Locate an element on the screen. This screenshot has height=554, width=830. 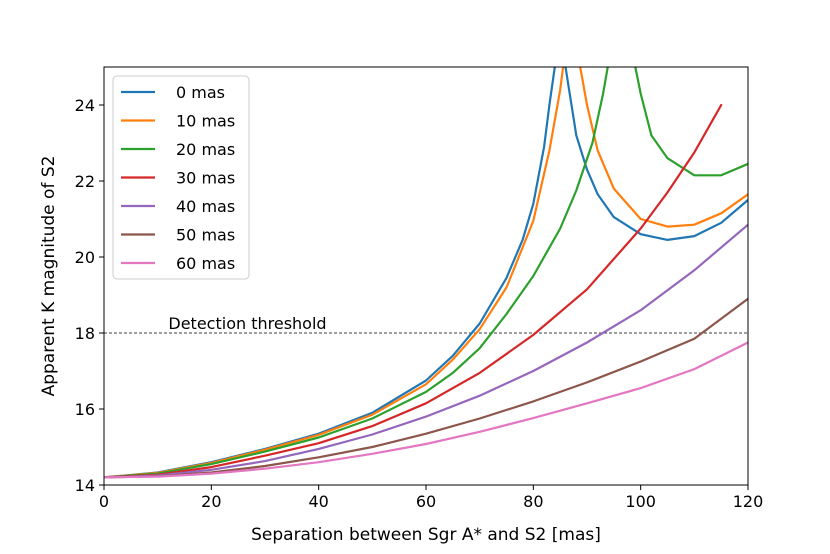
x-tick-label: 120 is located at coordinates (748, 501).